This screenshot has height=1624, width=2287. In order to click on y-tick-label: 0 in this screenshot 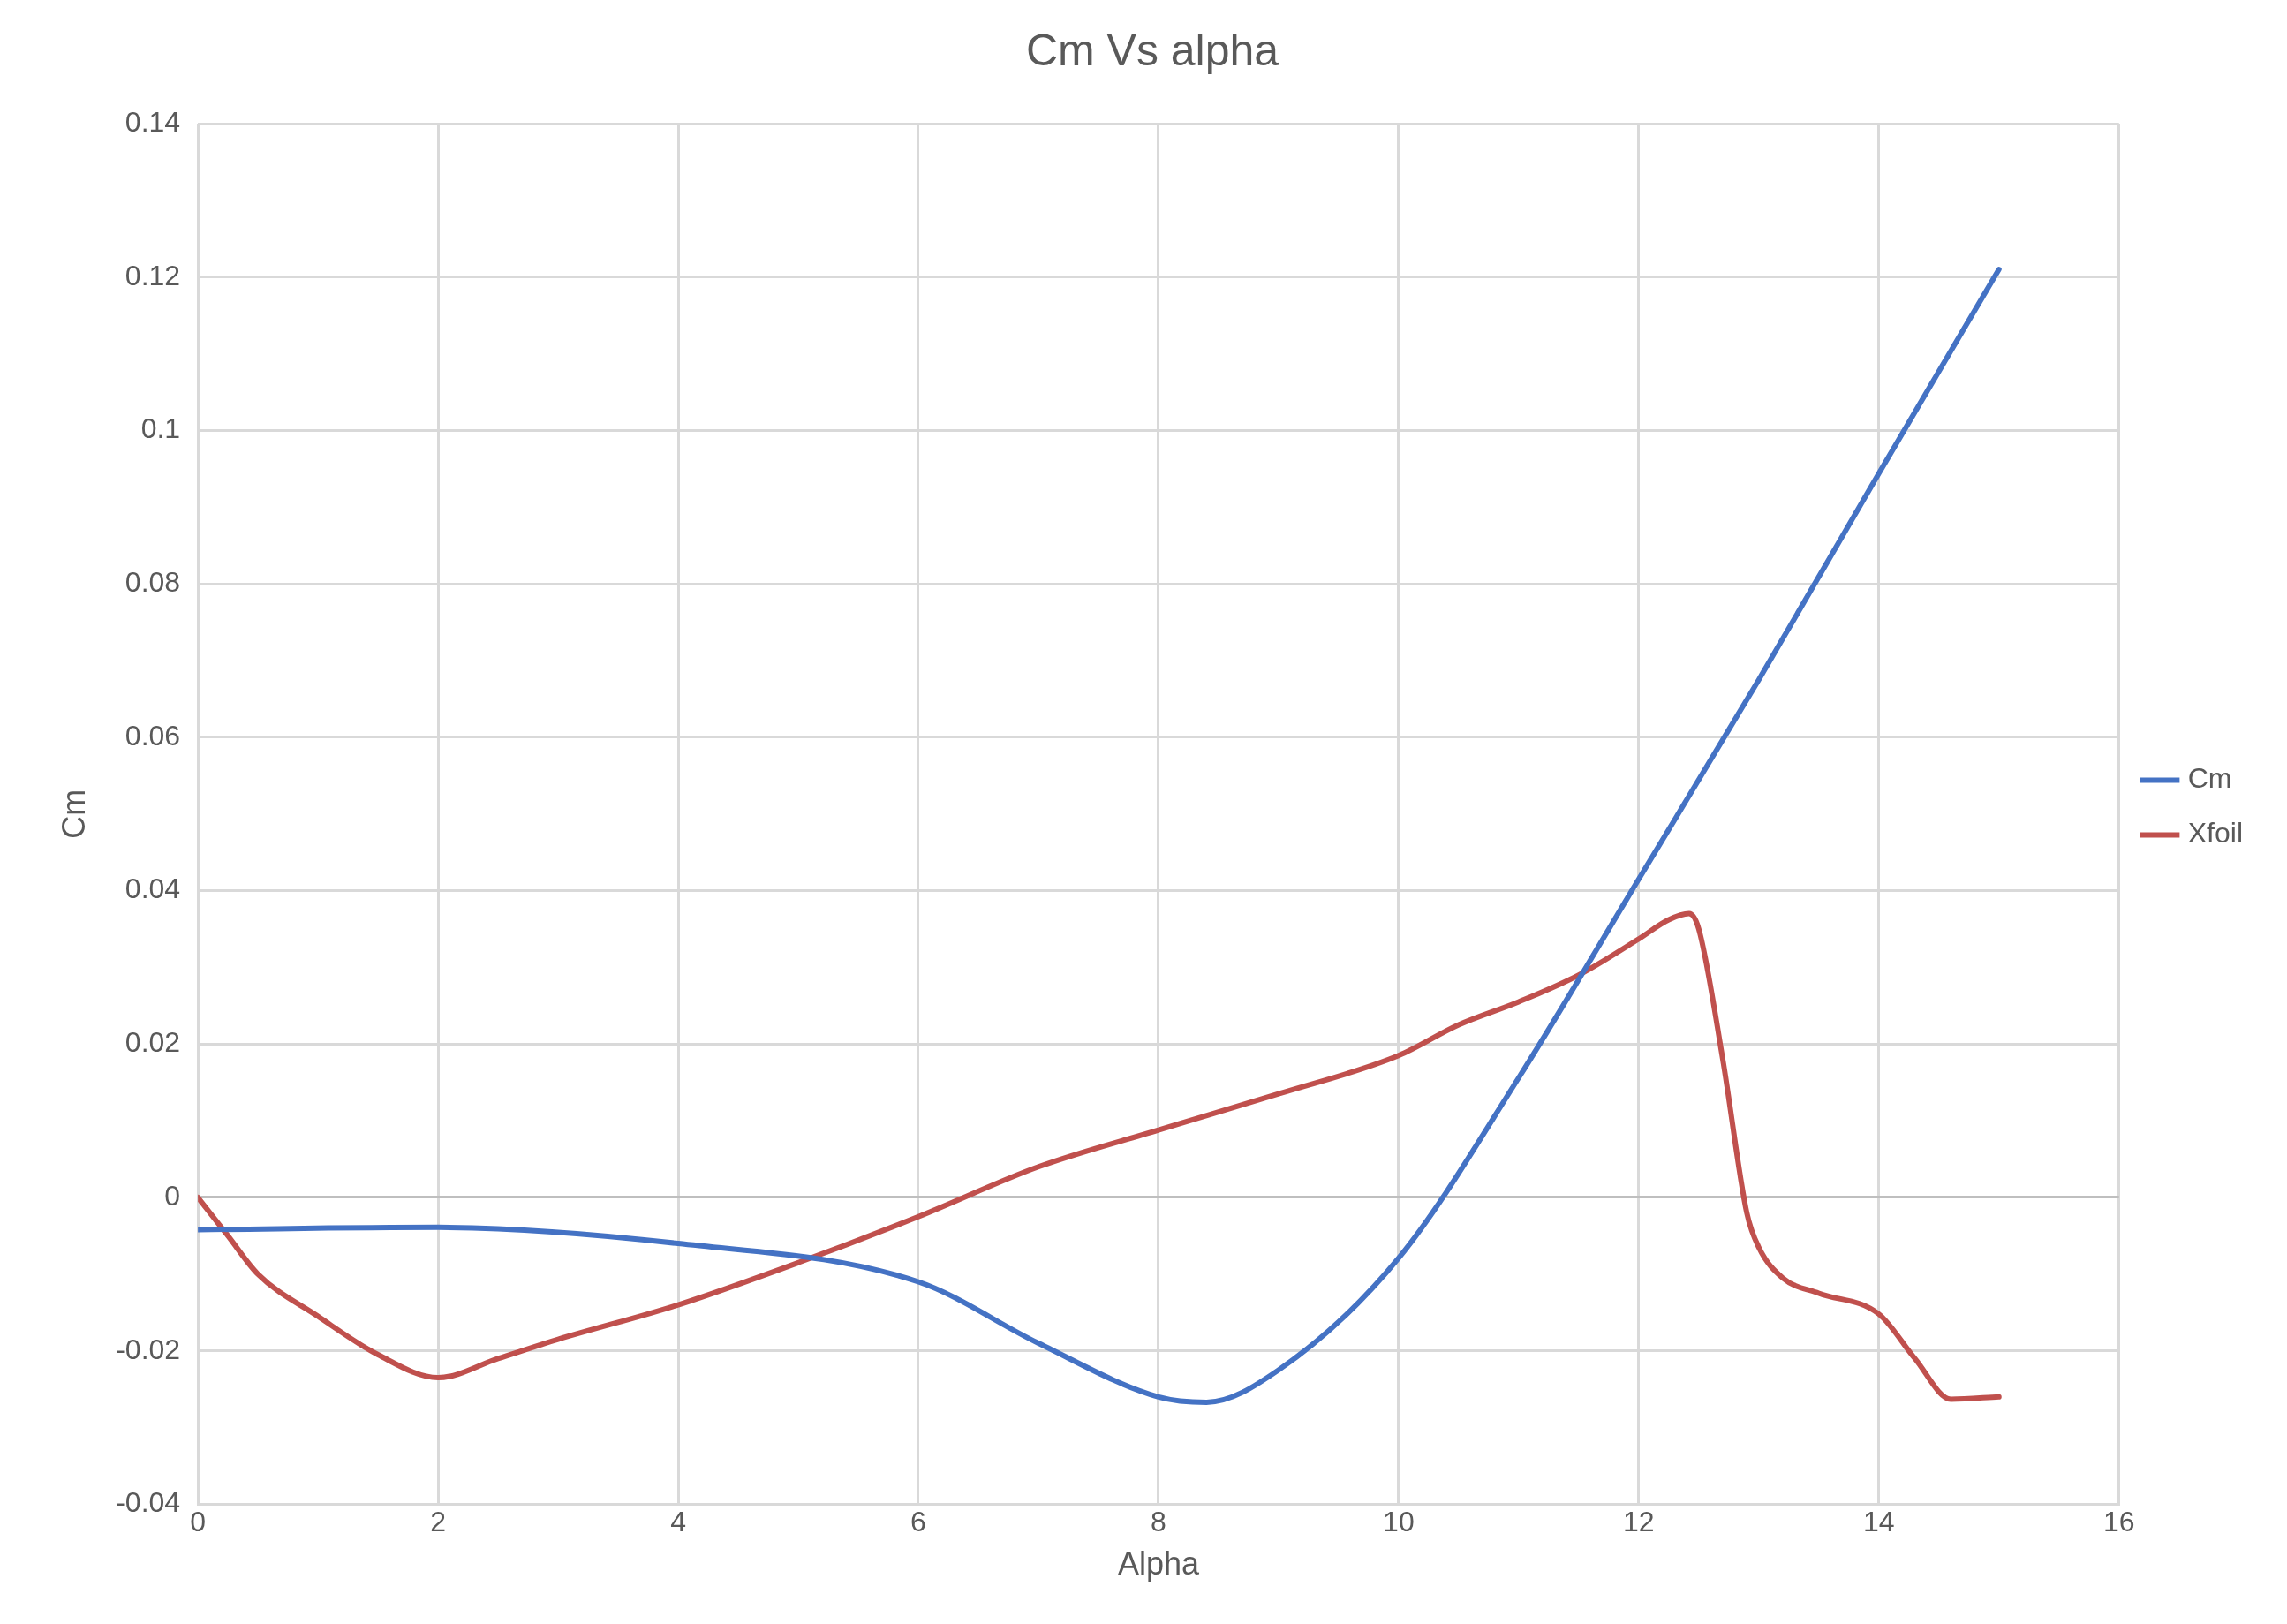, I will do `click(172, 1195)`.